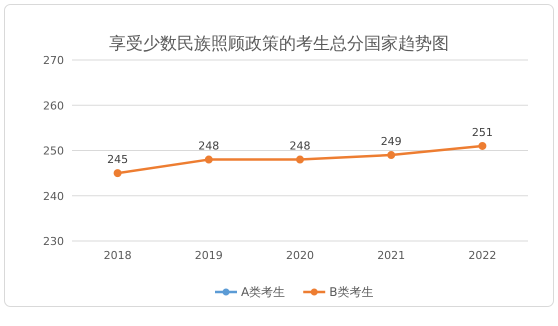 This screenshot has width=558, height=326. What do you see at coordinates (53, 241) in the screenshot?
I see `y-tick-label: 230` at bounding box center [53, 241].